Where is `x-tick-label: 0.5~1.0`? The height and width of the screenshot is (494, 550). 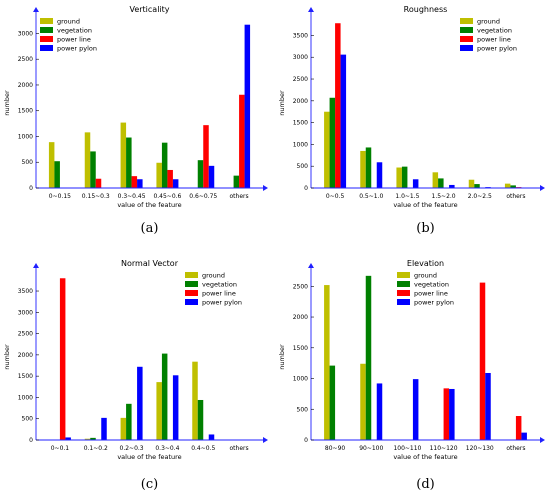
x-tick-label: 0.5~1.0 is located at coordinates (371, 196).